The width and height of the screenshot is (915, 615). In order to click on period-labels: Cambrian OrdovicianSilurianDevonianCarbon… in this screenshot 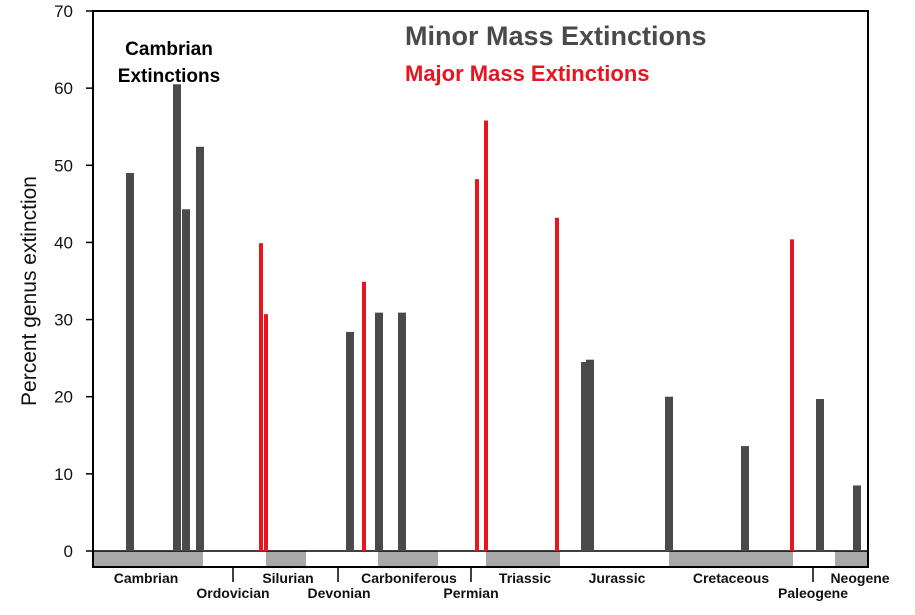, I will do `click(502, 585)`.